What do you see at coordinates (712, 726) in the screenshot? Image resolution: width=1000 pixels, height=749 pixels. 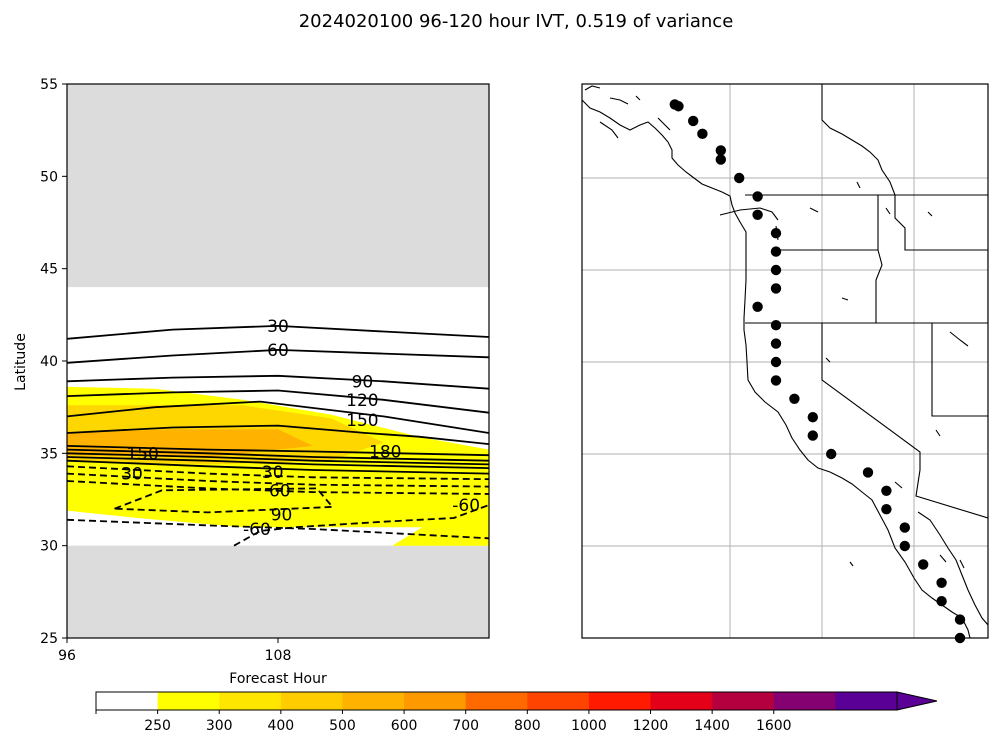 I see `colorbar-tick-label-9: 1400` at bounding box center [712, 726].